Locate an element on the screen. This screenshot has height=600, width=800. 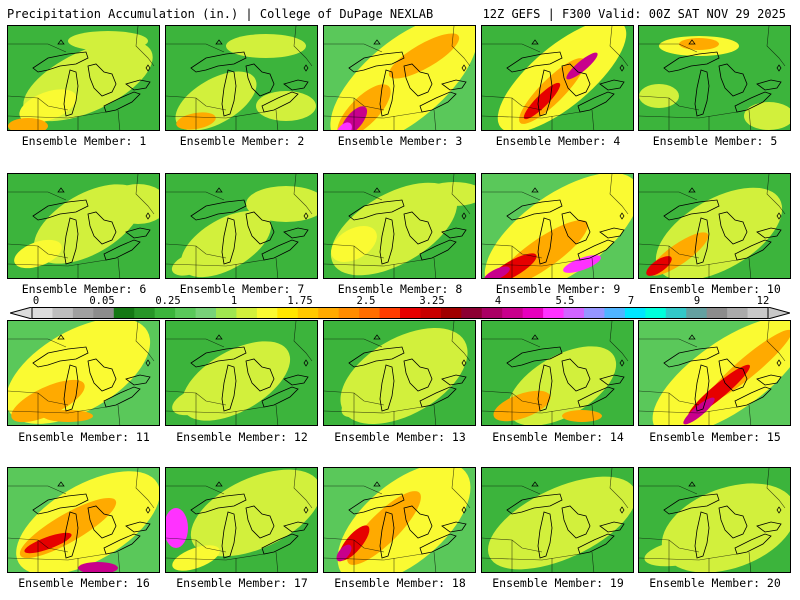
colorbar-tick-label: 1.75 is located at coordinates (300, 301).